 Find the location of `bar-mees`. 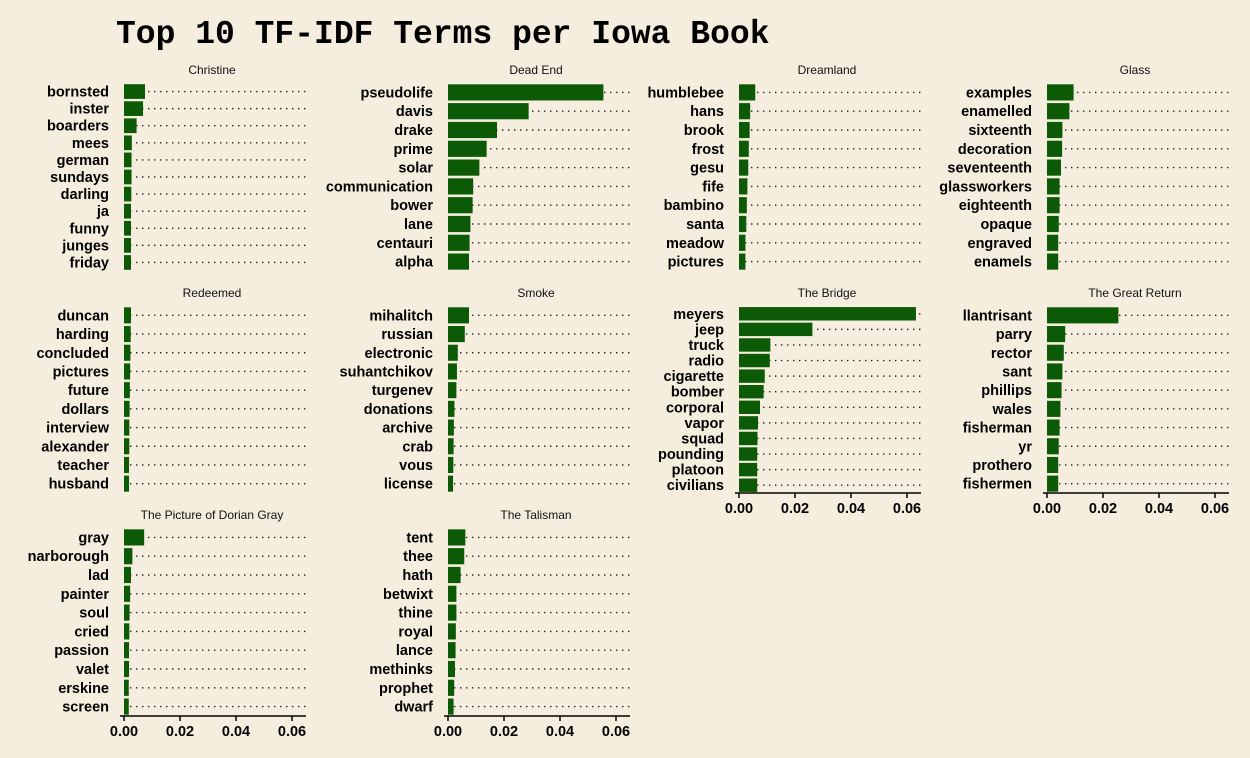

bar-mees is located at coordinates (128, 143).